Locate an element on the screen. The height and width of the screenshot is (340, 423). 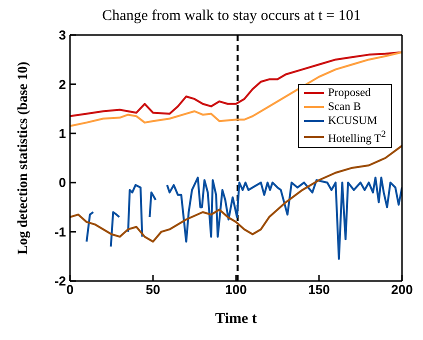
legend-label: Proposed is located at coordinates (349, 93).